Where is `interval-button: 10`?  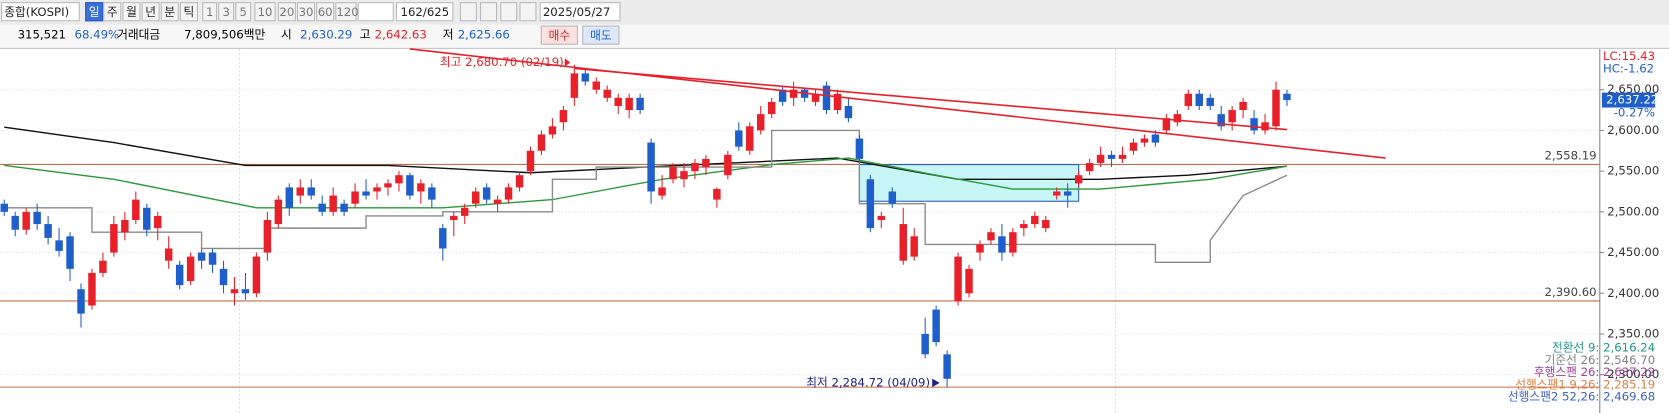
interval-button: 10 is located at coordinates (265, 12).